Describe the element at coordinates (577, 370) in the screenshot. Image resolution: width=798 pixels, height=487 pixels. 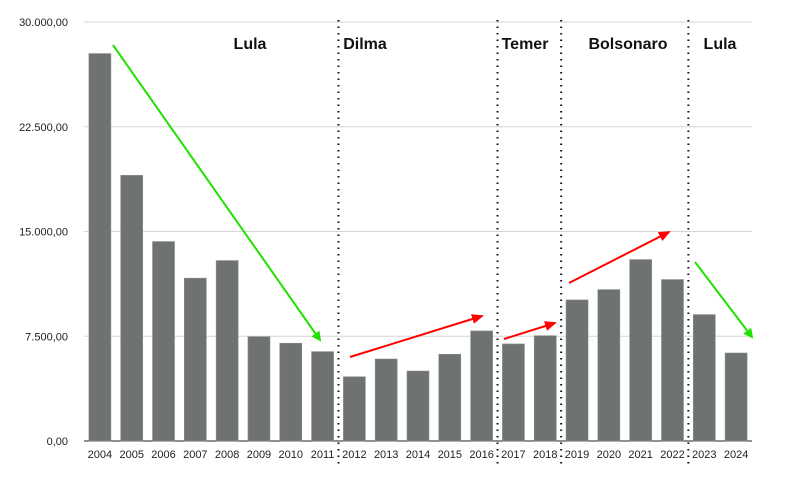
I see `bar-2019` at that location.